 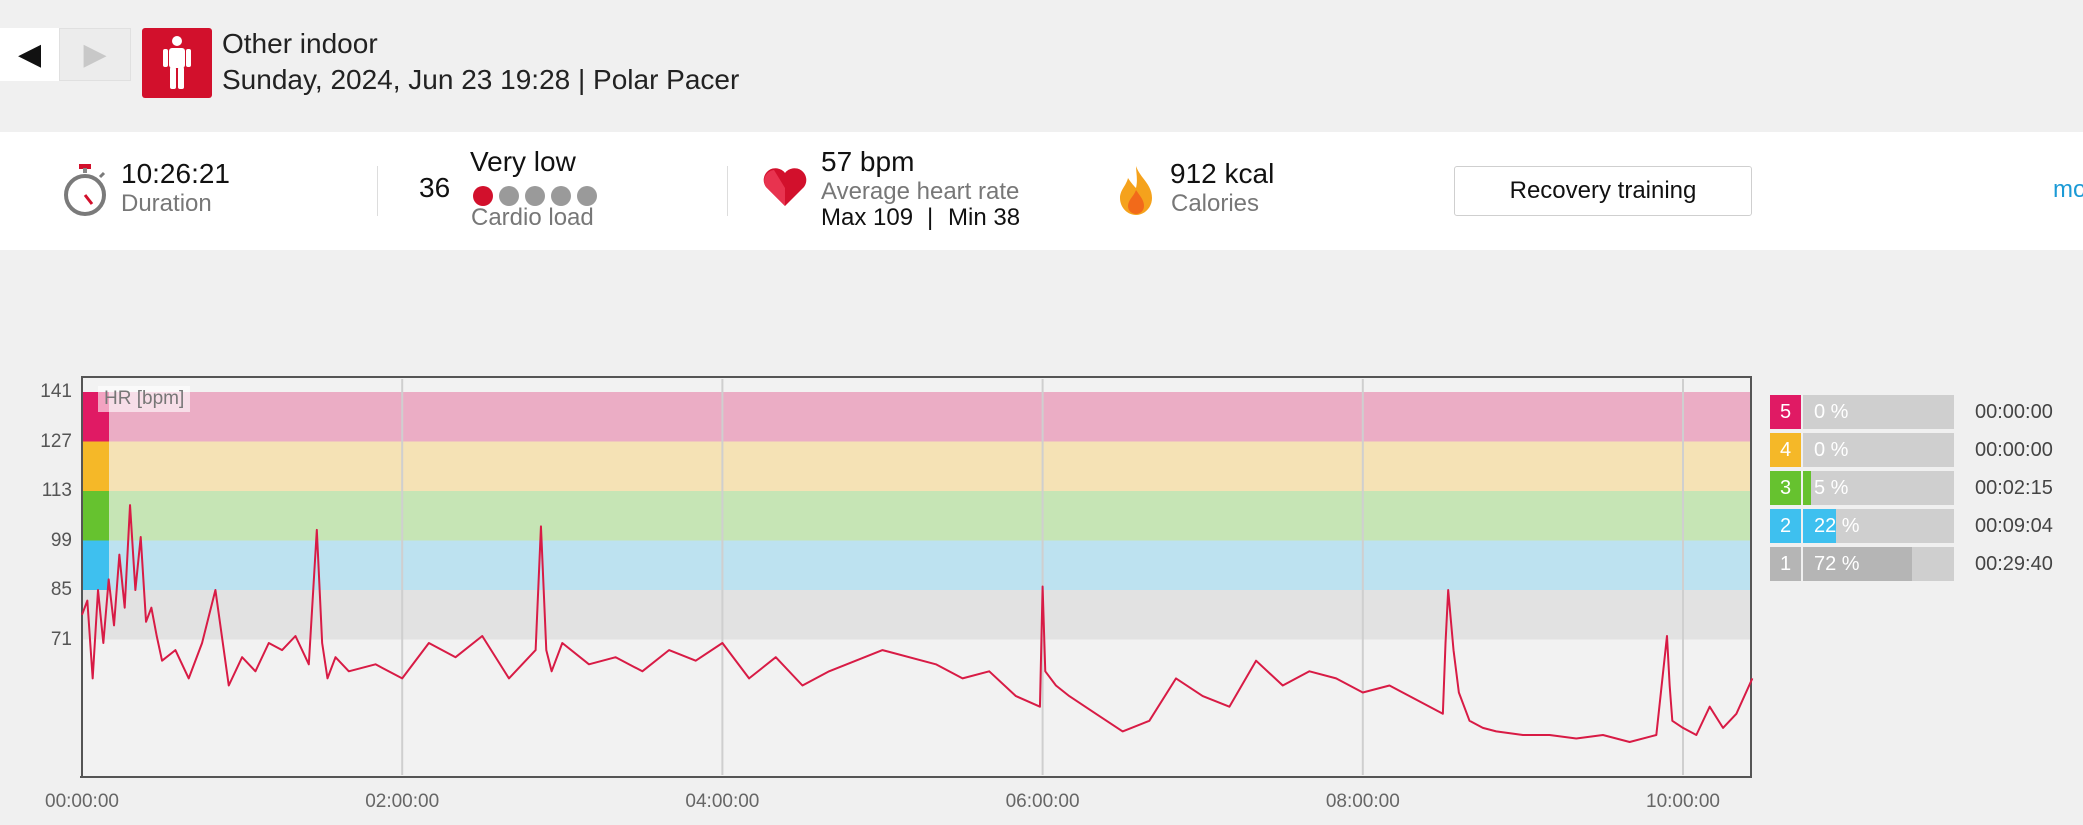 I want to click on arrow-right-icon: ▶, so click(x=95, y=54).